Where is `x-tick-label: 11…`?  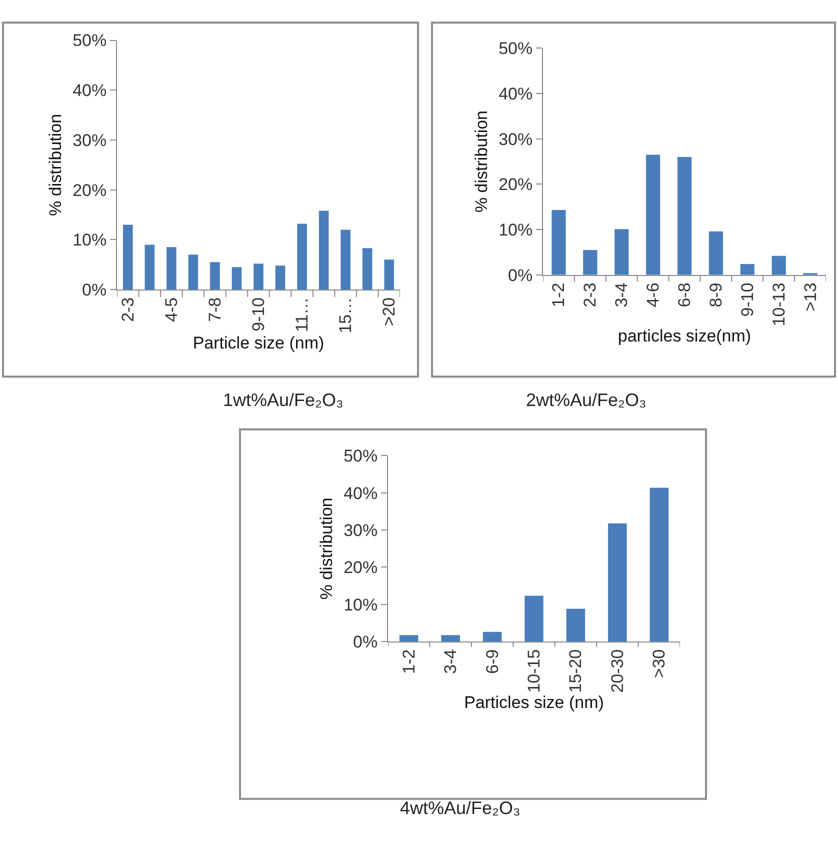
x-tick-label: 11… is located at coordinates (302, 314).